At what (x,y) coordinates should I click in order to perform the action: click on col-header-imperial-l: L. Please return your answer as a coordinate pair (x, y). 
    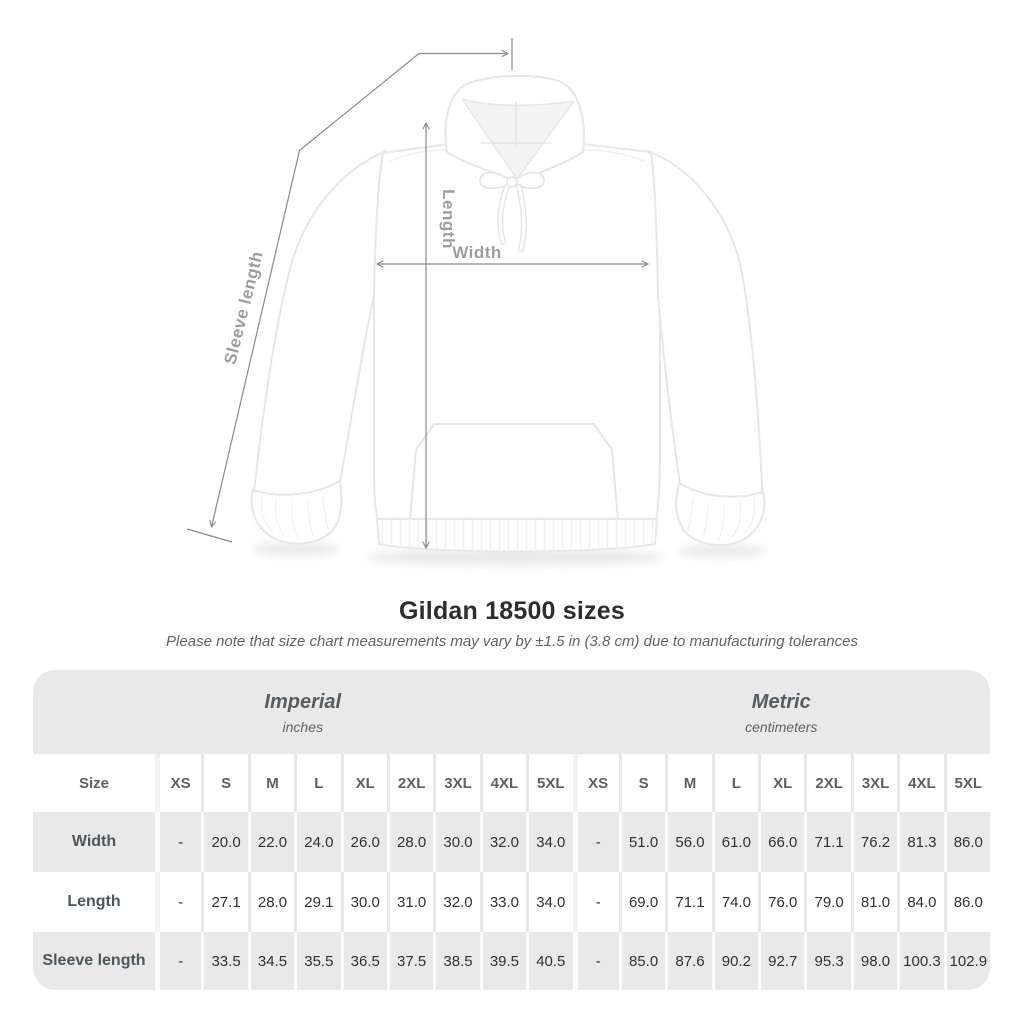
    Looking at the image, I should click on (317, 783).